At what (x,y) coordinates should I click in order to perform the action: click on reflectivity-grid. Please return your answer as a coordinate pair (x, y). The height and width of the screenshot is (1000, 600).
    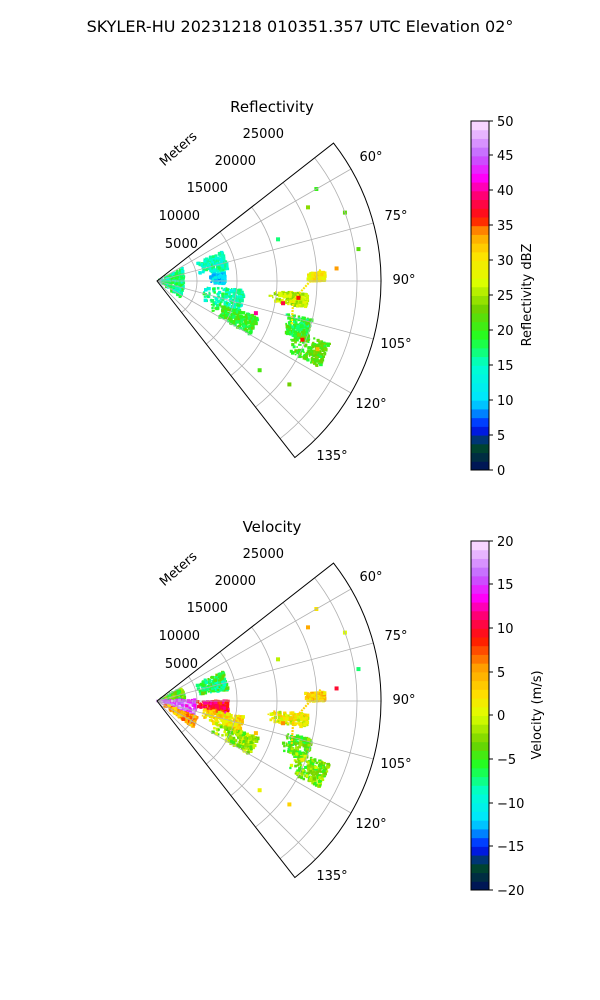
    Looking at the image, I should click on (268, 298).